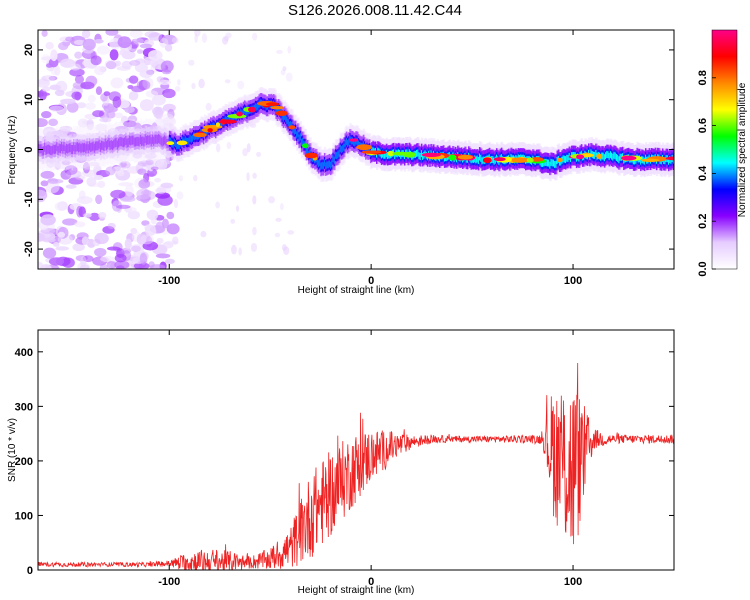  I want to click on spectrogram-y-tick-label: 20, so click(29, 50).